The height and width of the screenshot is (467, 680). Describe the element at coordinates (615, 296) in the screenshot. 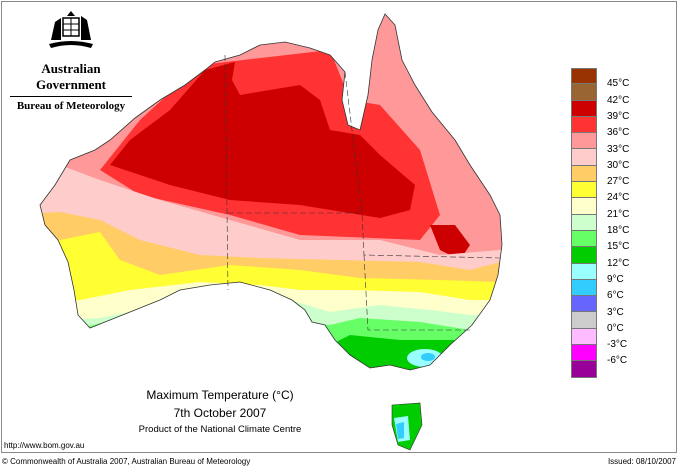

I see `legend-label: 6°C` at that location.